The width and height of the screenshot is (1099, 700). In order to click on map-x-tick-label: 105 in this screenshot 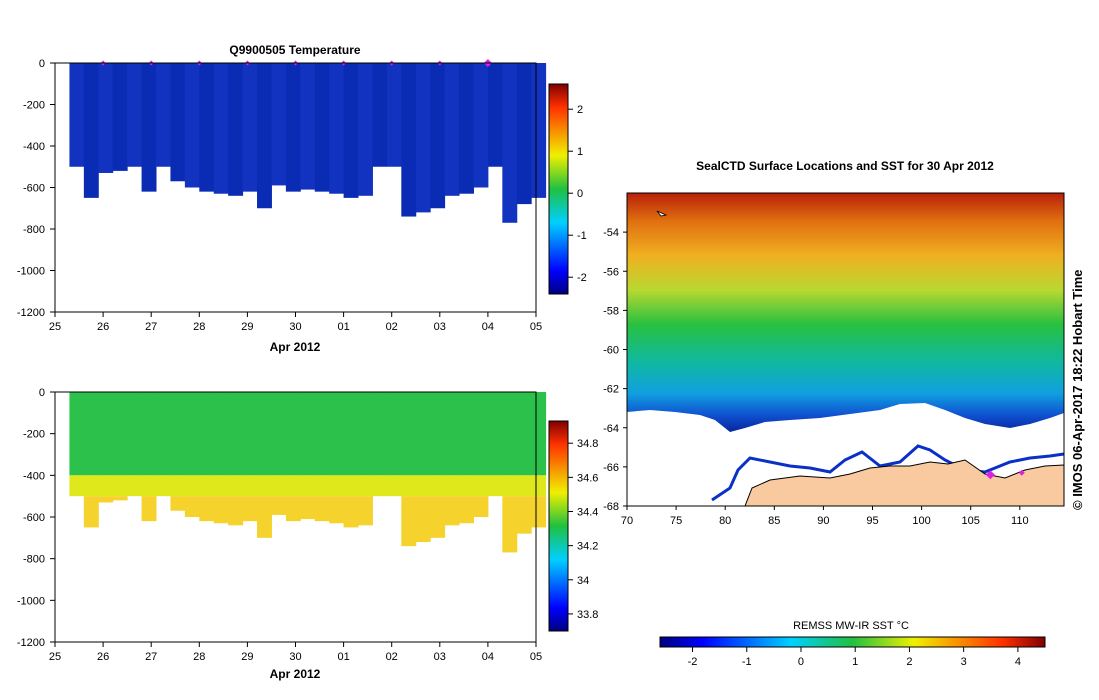, I will do `click(971, 521)`.